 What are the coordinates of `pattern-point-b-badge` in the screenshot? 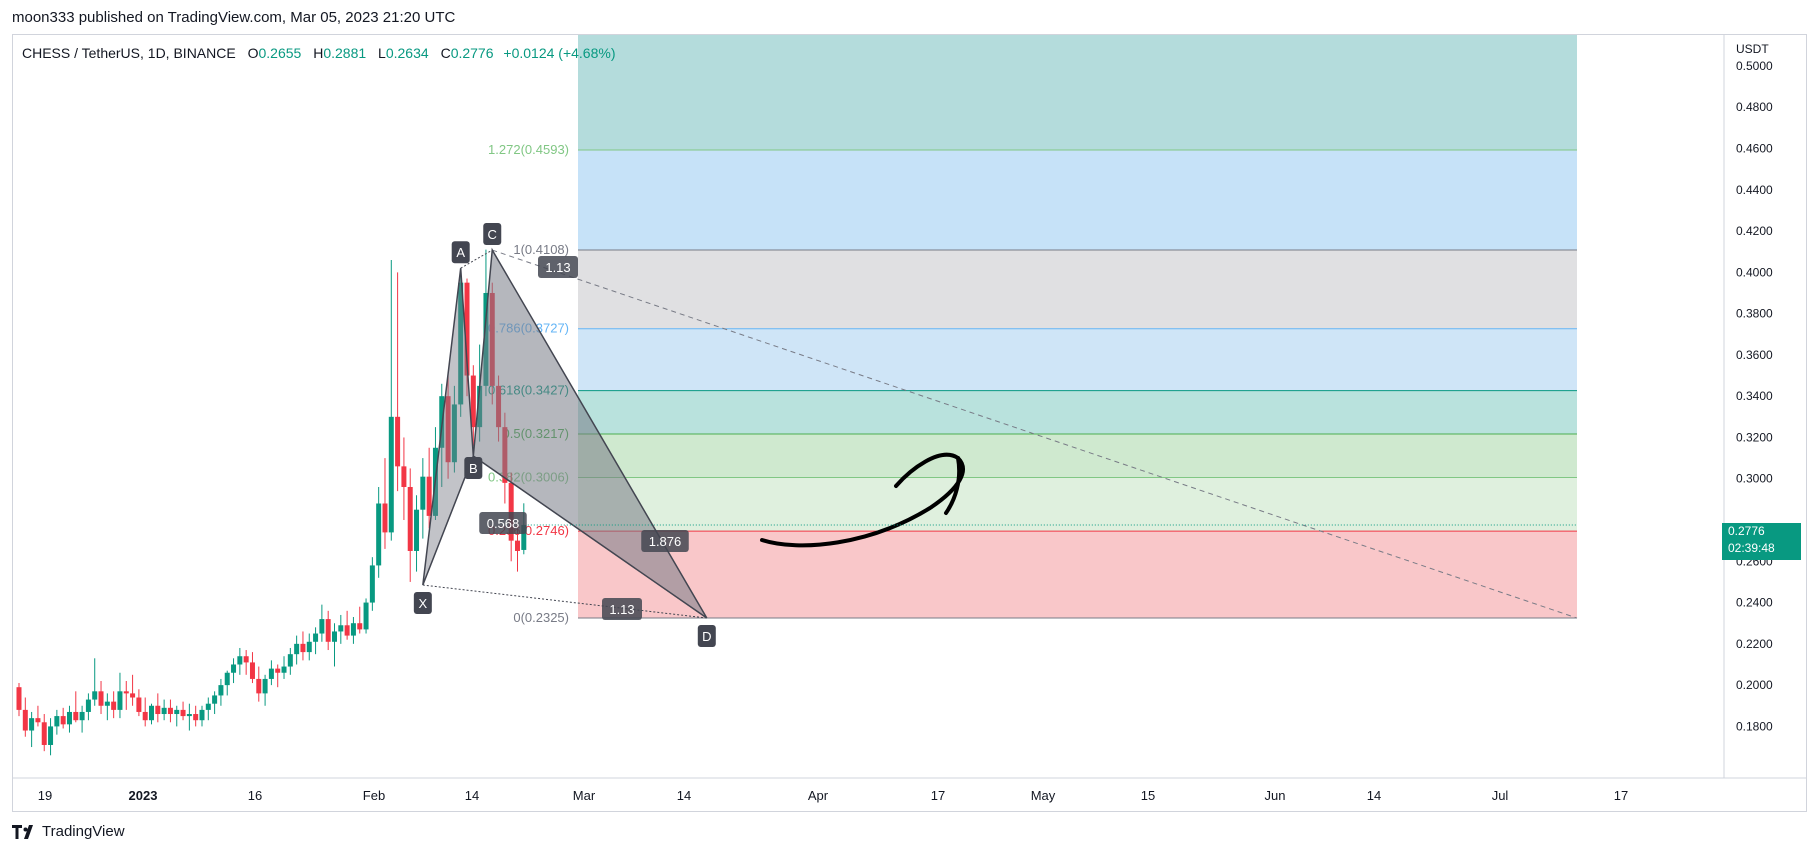 It's located at (473, 468).